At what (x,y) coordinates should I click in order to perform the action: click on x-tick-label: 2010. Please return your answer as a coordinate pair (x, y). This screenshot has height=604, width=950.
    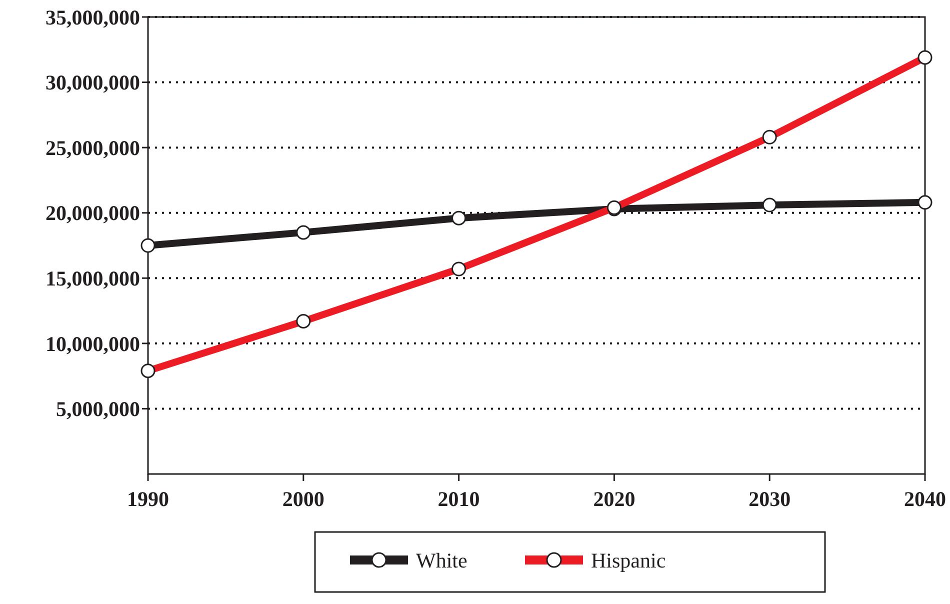
    Looking at the image, I should click on (459, 499).